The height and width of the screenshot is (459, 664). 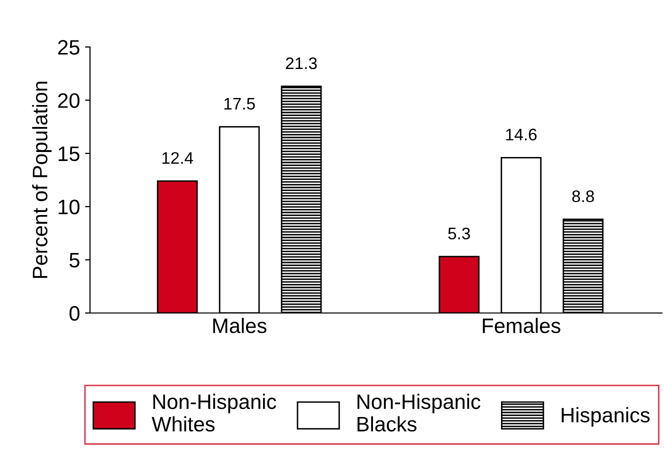 What do you see at coordinates (583, 196) in the screenshot?
I see `data-label: 8.8` at bounding box center [583, 196].